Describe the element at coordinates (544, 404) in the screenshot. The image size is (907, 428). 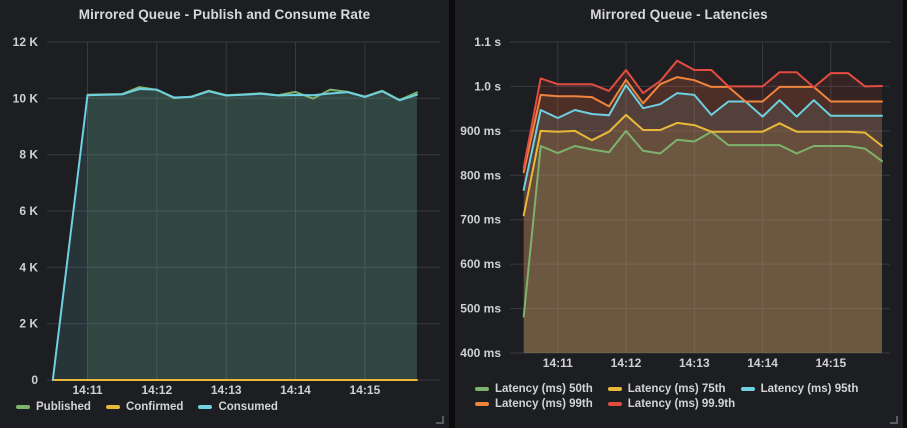
I see `legend-label: Latency (ms) 99th` at that location.